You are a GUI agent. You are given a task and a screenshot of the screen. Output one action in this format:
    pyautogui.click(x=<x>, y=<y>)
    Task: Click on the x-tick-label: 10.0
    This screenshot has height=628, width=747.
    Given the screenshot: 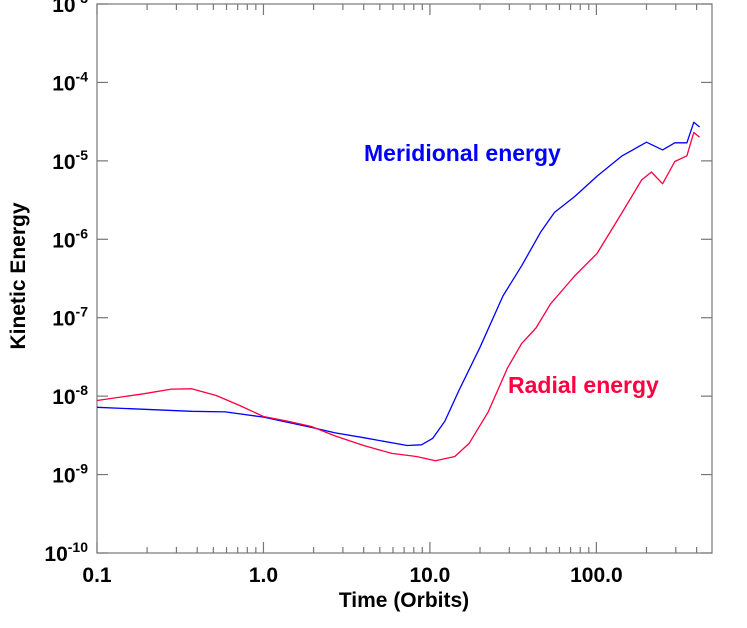 What is the action you would take?
    pyautogui.click(x=429, y=575)
    